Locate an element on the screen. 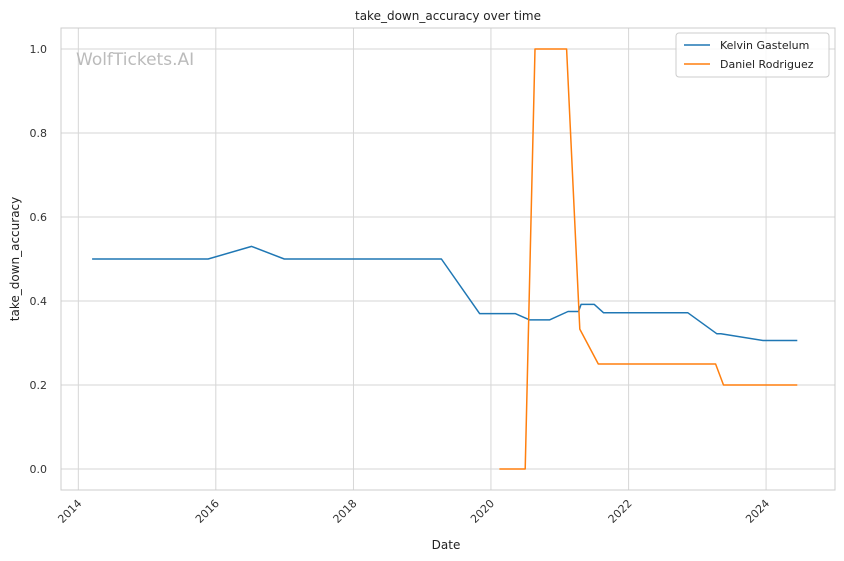 The image size is (844, 561). y-axis-title: take_down_accuracy is located at coordinates (15, 259).